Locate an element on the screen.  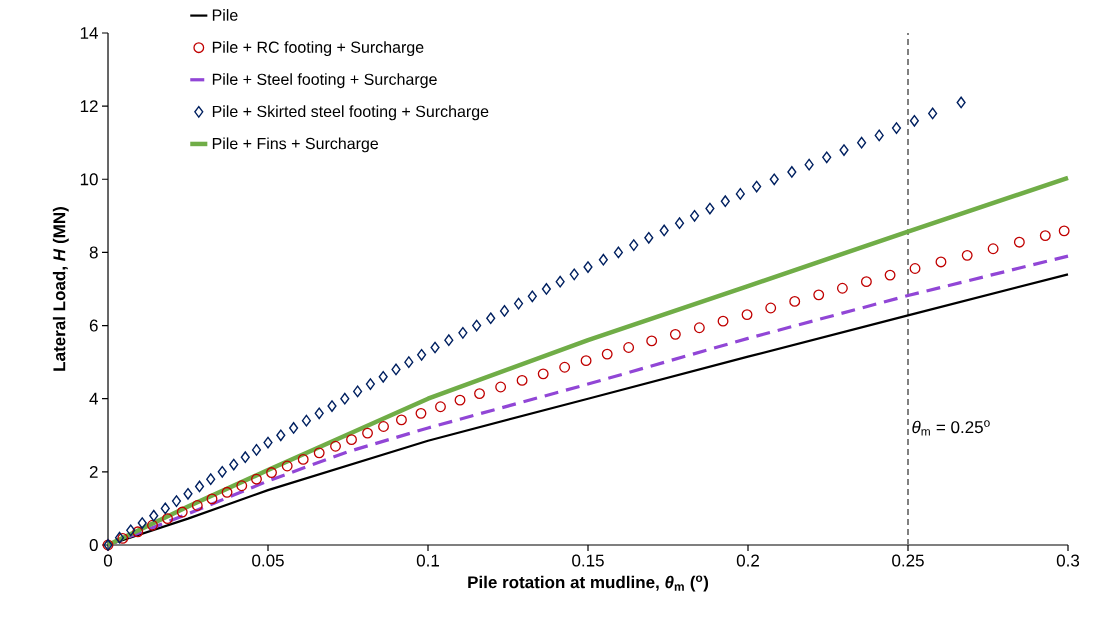
legend-label: Pile + Steel footing + Surcharge is located at coordinates (324, 81).